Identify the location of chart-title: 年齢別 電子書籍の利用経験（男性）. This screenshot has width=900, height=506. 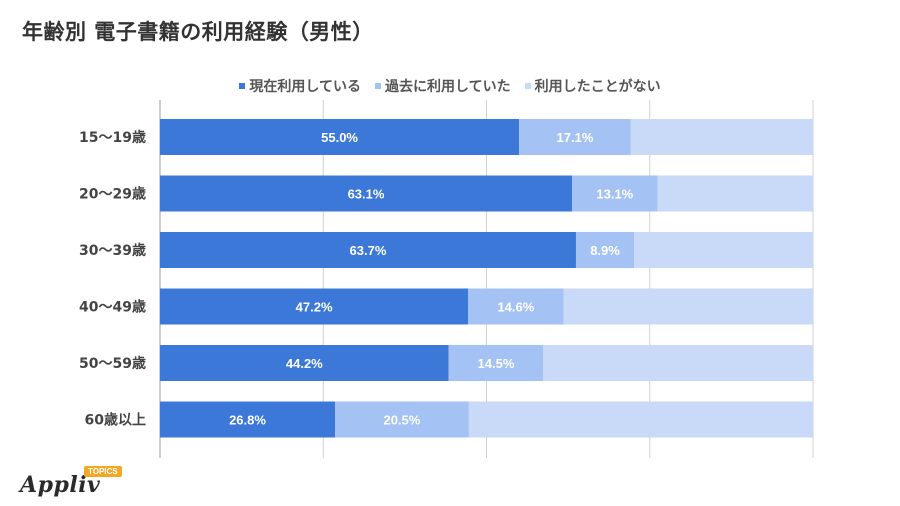
(198, 32).